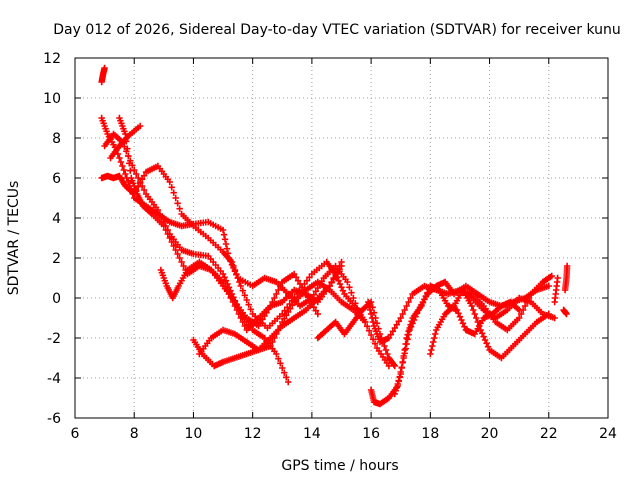 The width and height of the screenshot is (640, 480). I want to click on series-sat-p, so click(556, 290).